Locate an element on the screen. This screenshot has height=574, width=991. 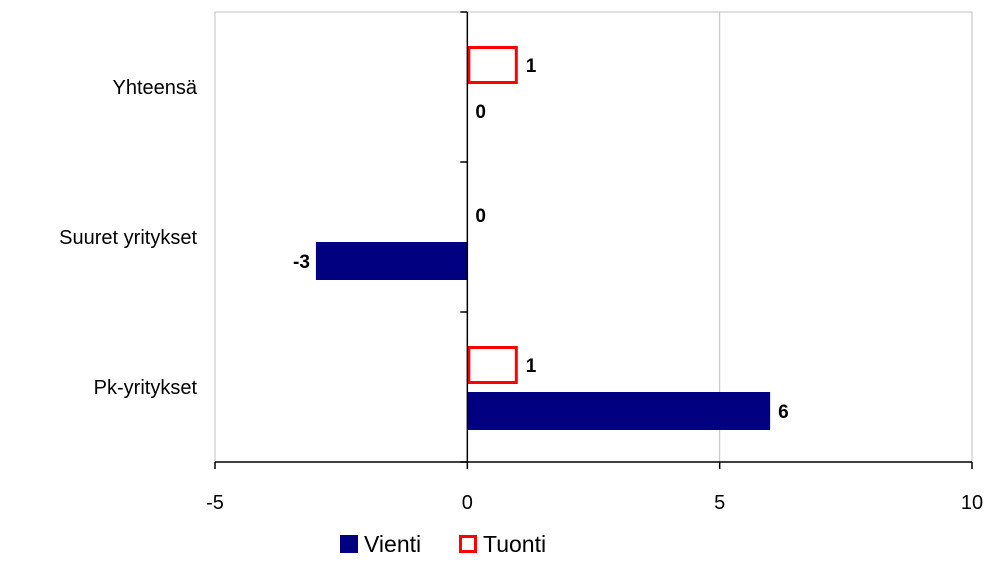
legend-label: Tuonti is located at coordinates (514, 544).